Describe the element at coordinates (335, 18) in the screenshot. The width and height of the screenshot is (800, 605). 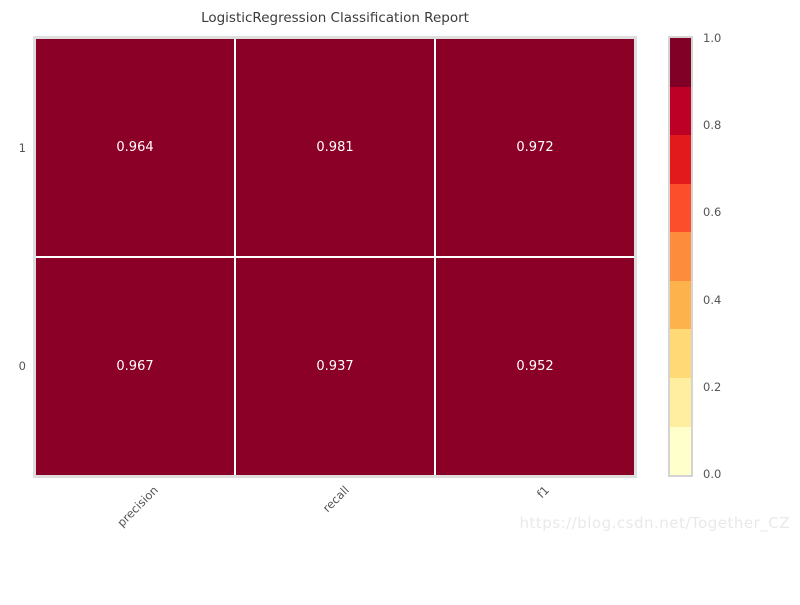
I see `chart-title: LogisticRegression Classification Report` at that location.